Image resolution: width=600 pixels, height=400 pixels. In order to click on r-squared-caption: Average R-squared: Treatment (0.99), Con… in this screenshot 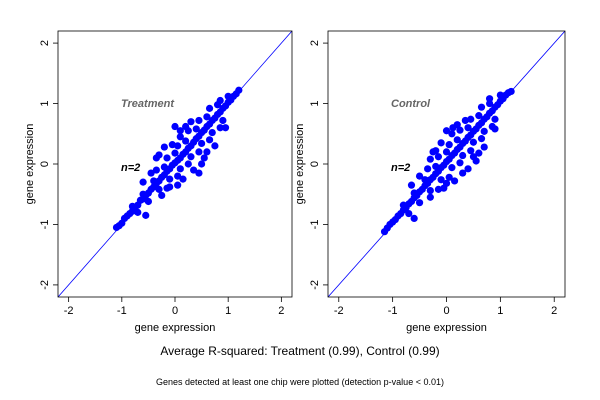, I will do `click(300, 351)`.